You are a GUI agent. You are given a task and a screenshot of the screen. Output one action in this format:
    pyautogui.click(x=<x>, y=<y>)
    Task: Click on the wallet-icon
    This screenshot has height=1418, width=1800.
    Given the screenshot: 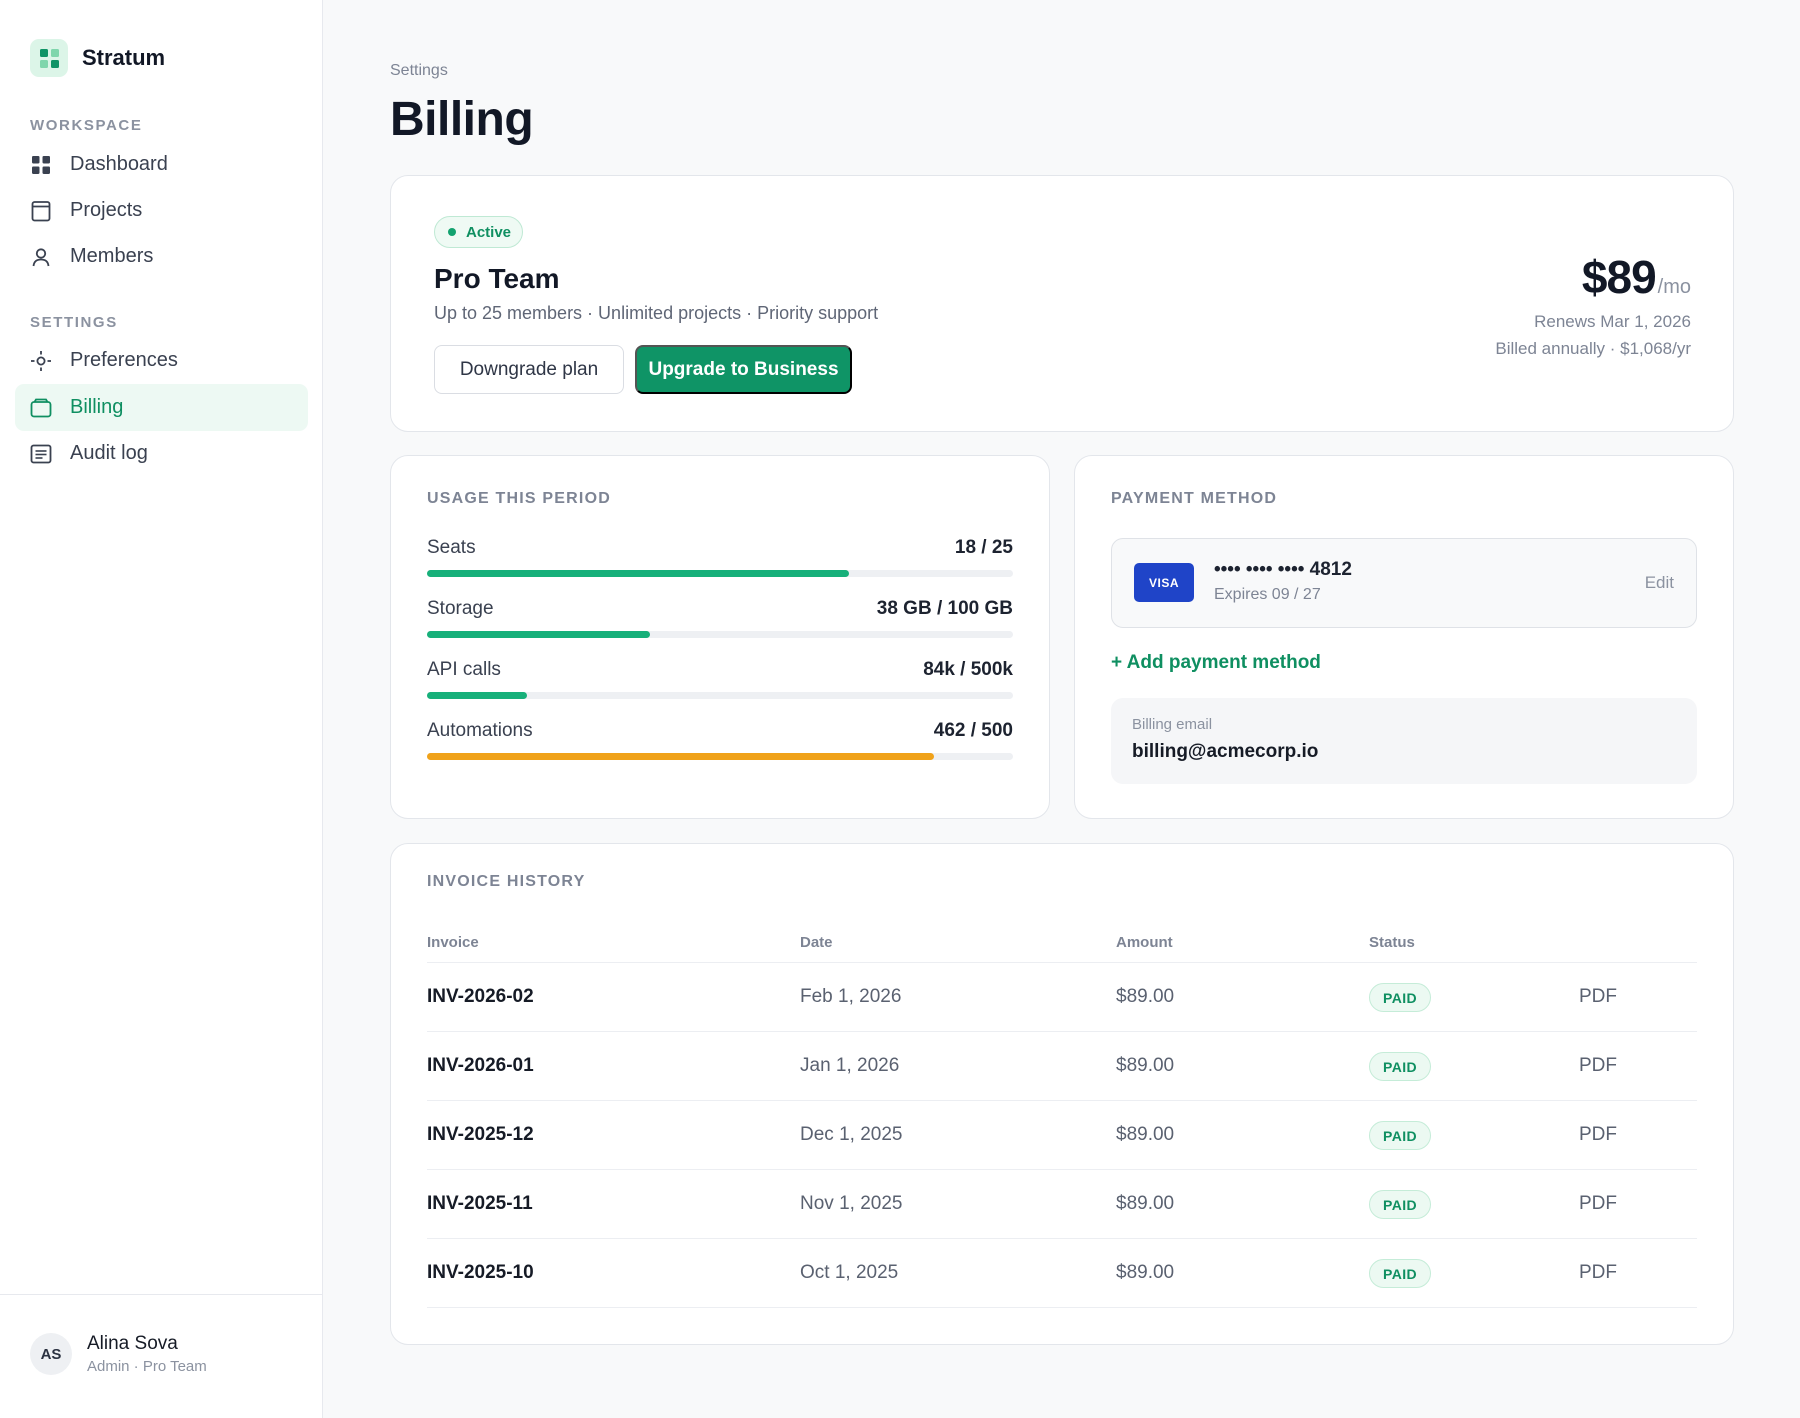 What is the action you would take?
    pyautogui.click(x=41, y=408)
    